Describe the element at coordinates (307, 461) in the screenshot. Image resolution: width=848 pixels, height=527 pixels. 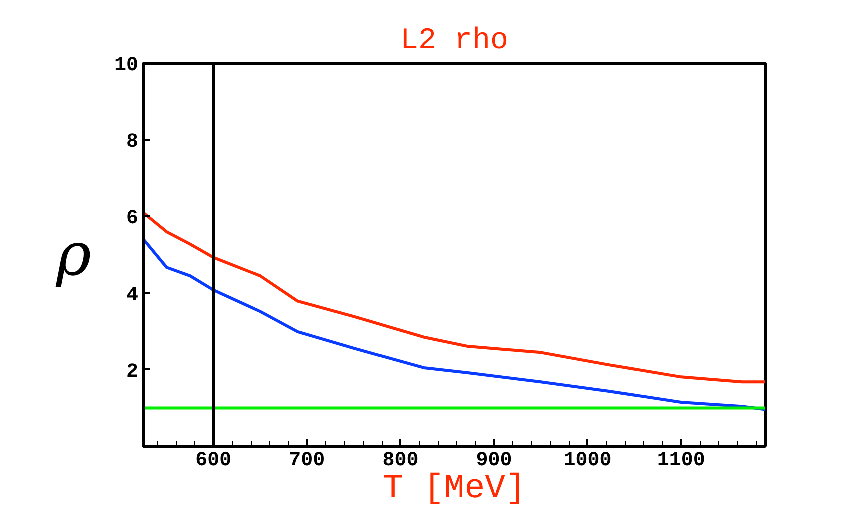
I see `x-tick-label: 700` at that location.